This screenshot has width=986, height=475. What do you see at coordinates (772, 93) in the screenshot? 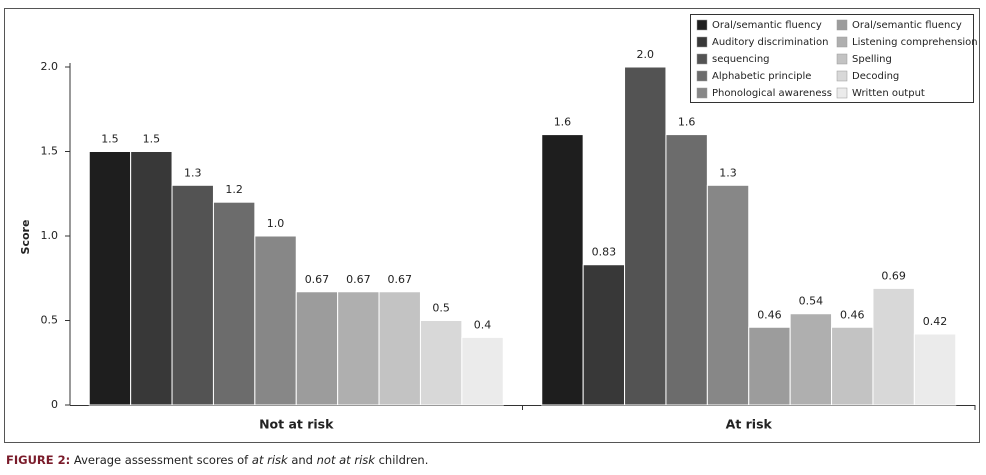
I see `legend-label: Phonological awareness` at bounding box center [772, 93].